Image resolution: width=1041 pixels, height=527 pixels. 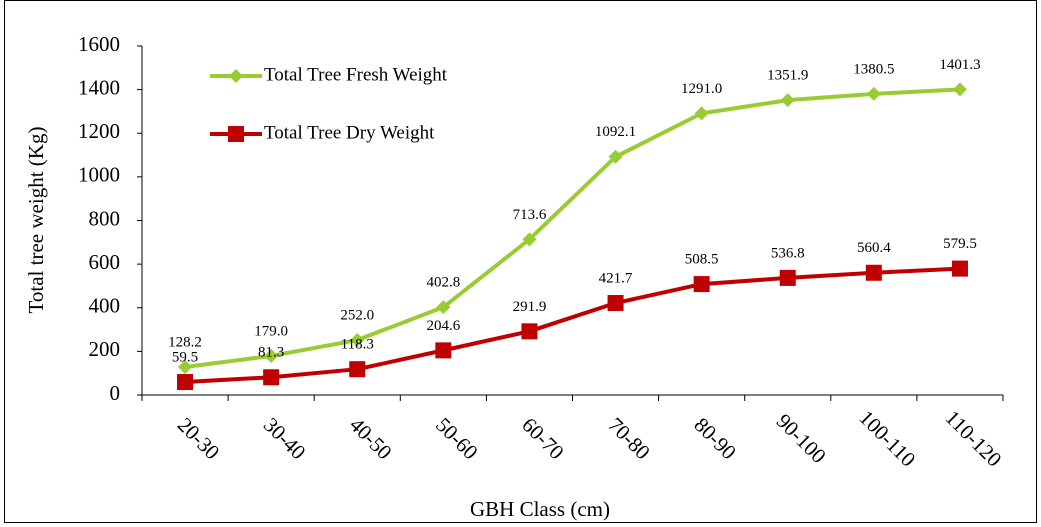 What do you see at coordinates (873, 69) in the screenshot?
I see `data-label: 1380.5` at bounding box center [873, 69].